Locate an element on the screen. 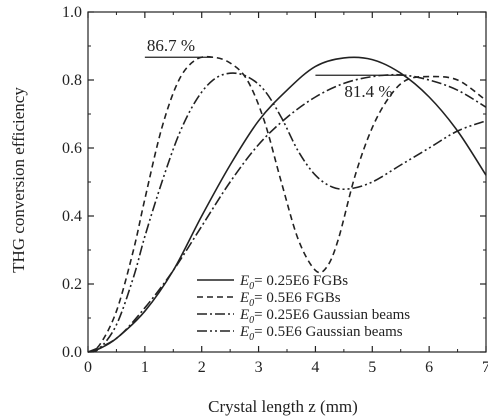 The width and height of the screenshot is (488, 420). y-axis-label: THG conversion efficiency is located at coordinates (18, 180).